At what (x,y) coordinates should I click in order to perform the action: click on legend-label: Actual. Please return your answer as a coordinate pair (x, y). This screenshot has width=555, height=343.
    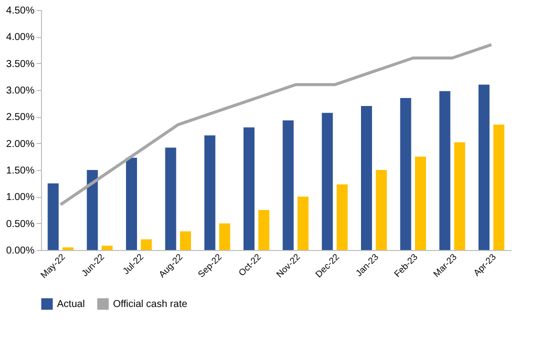
    Looking at the image, I should click on (71, 304).